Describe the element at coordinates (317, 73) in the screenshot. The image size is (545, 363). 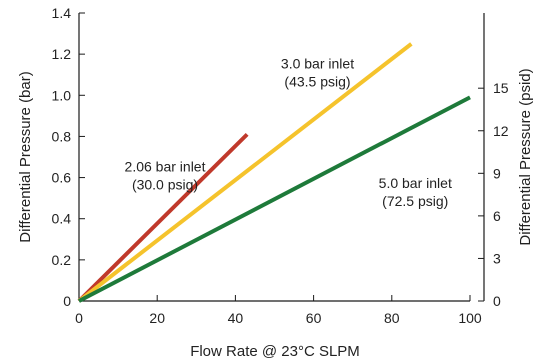
I see `series-label-2: 3.0 bar inlet (43.5 psig)` at that location.